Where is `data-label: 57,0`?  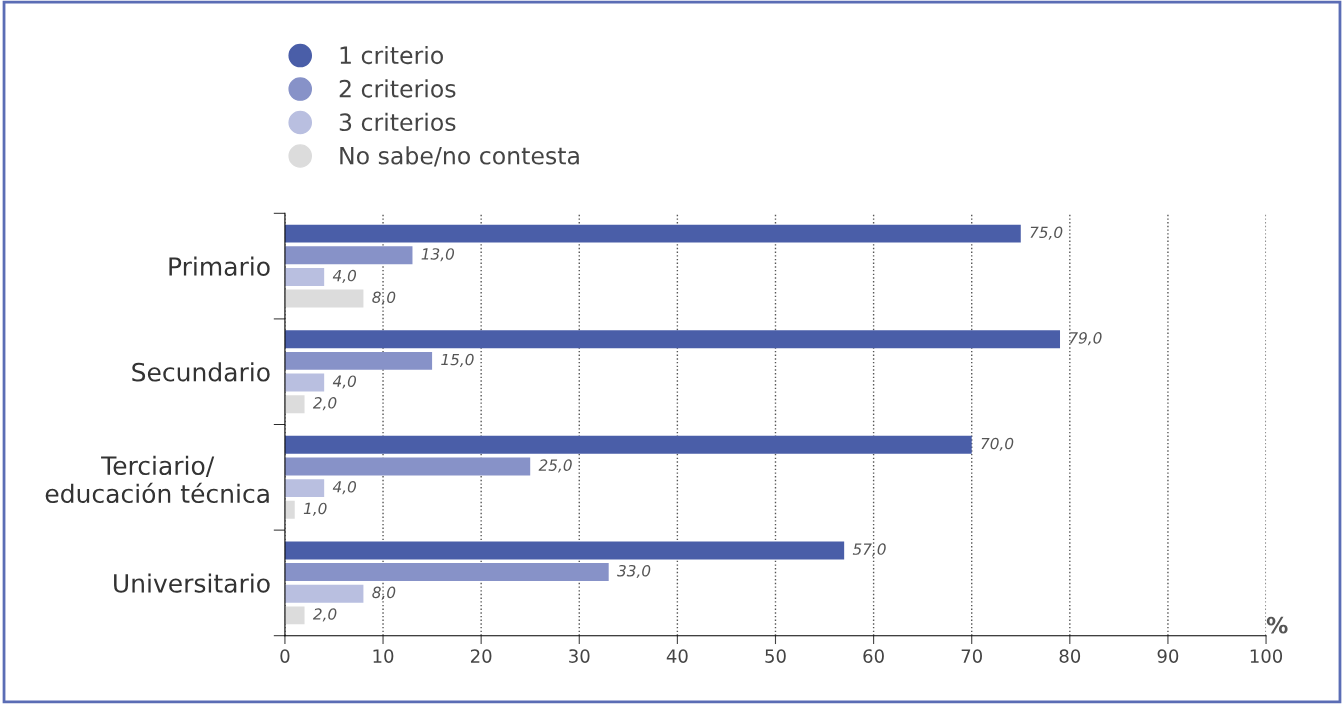 data-label: 57,0 is located at coordinates (869, 550).